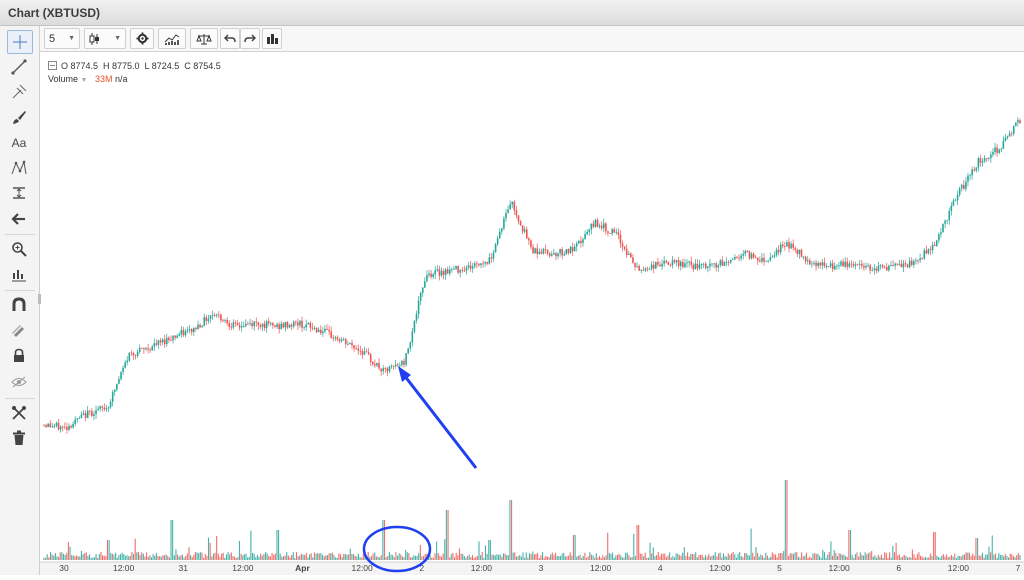 The width and height of the screenshot is (1024, 580). Describe the element at coordinates (421, 568) in the screenshot. I see `x-tick-label: 2` at that location.